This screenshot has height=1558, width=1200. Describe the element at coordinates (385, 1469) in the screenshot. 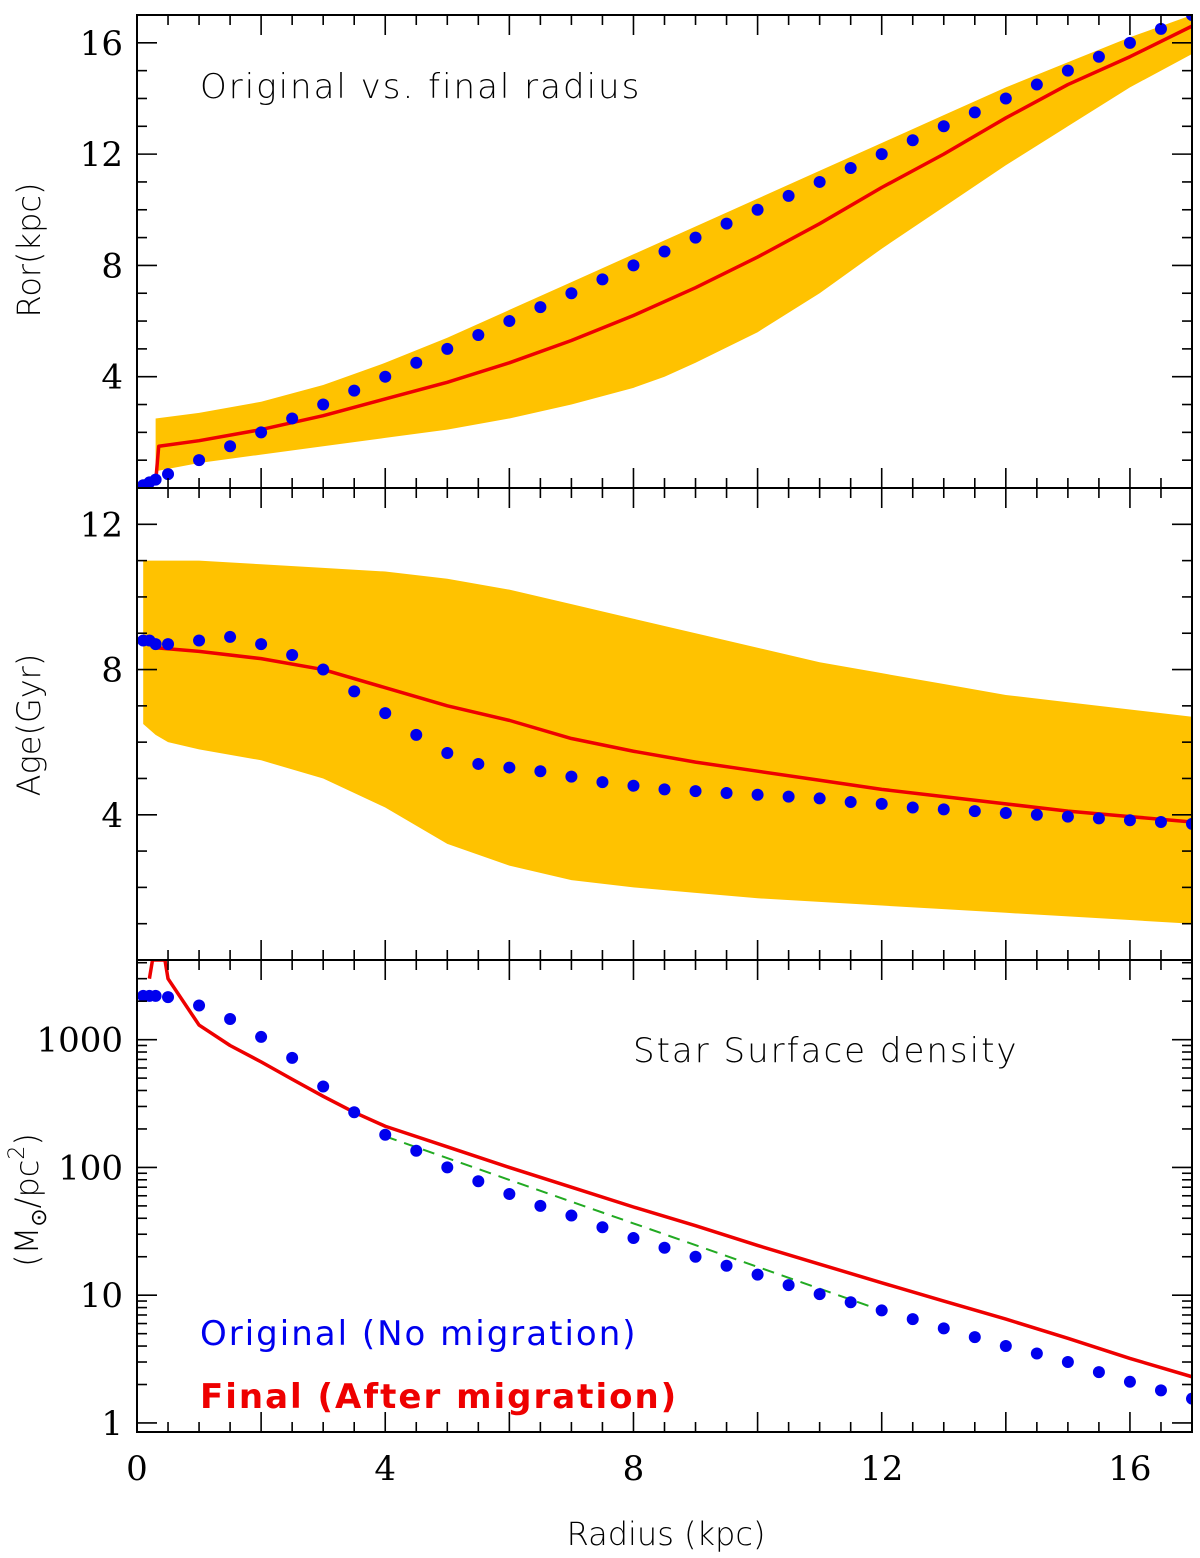

I see `bottom-x-tick-label: 4` at that location.